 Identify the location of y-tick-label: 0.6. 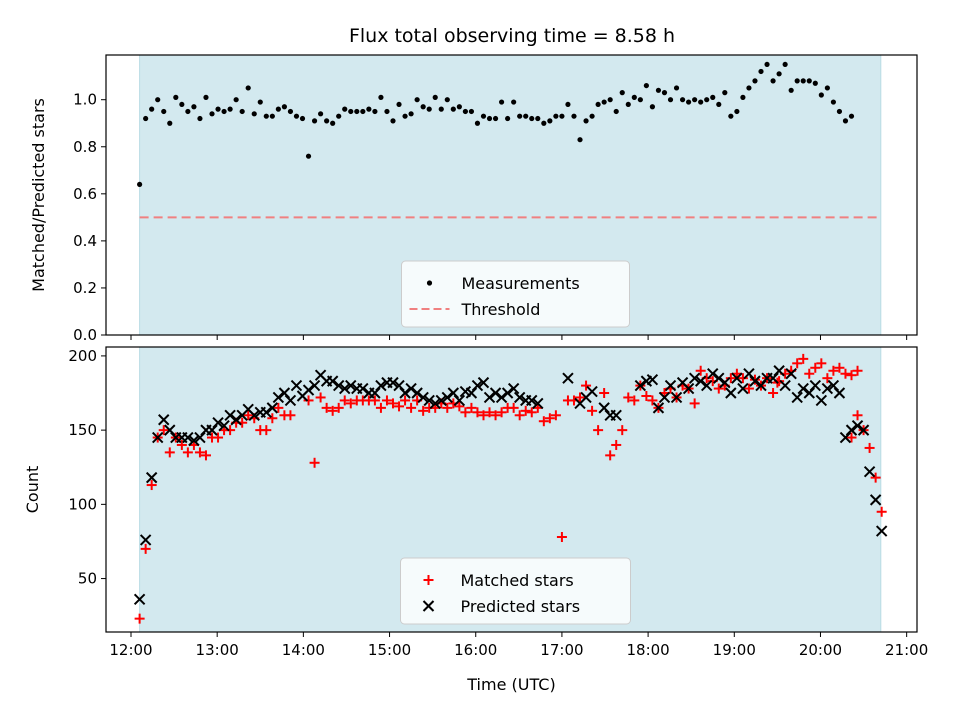
(85, 194).